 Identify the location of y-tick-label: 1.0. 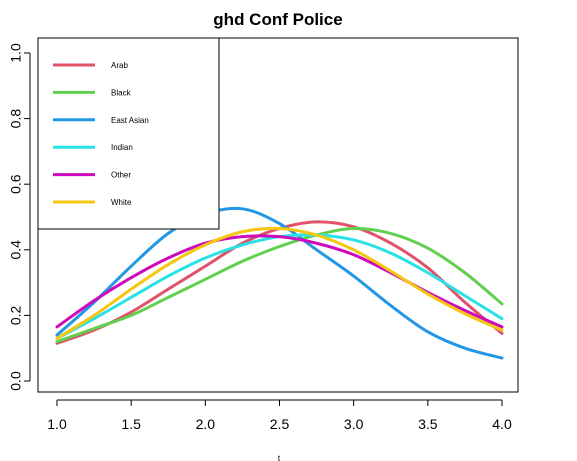
(16, 53).